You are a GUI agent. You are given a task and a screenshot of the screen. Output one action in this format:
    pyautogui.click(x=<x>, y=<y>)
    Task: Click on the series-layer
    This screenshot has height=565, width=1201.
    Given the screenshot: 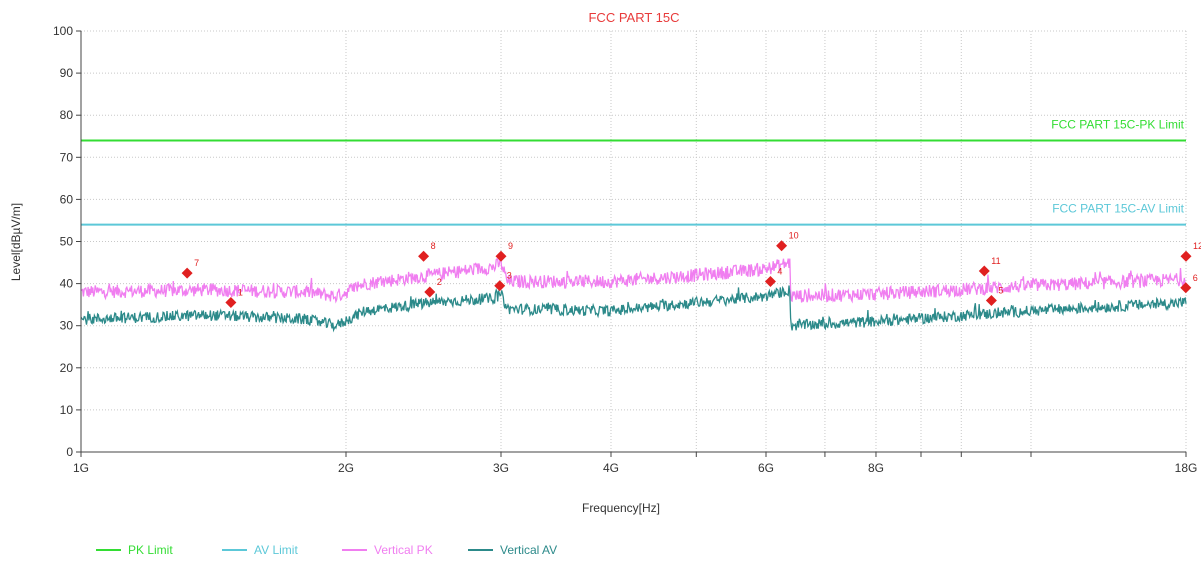 What is the action you would take?
    pyautogui.click(x=633, y=294)
    